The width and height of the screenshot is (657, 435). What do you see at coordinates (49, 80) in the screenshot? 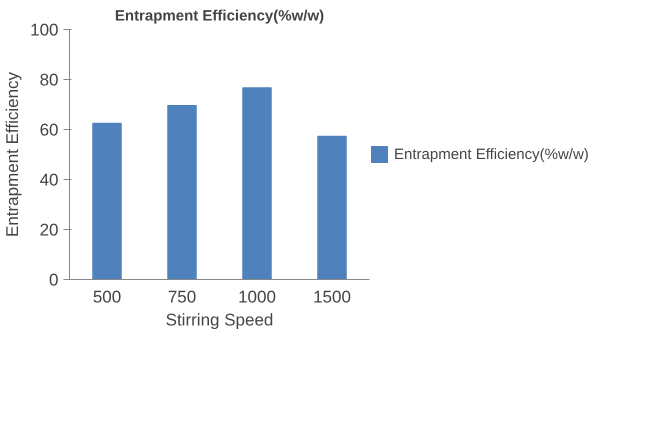
I see `y-tick-label: 80` at bounding box center [49, 80].